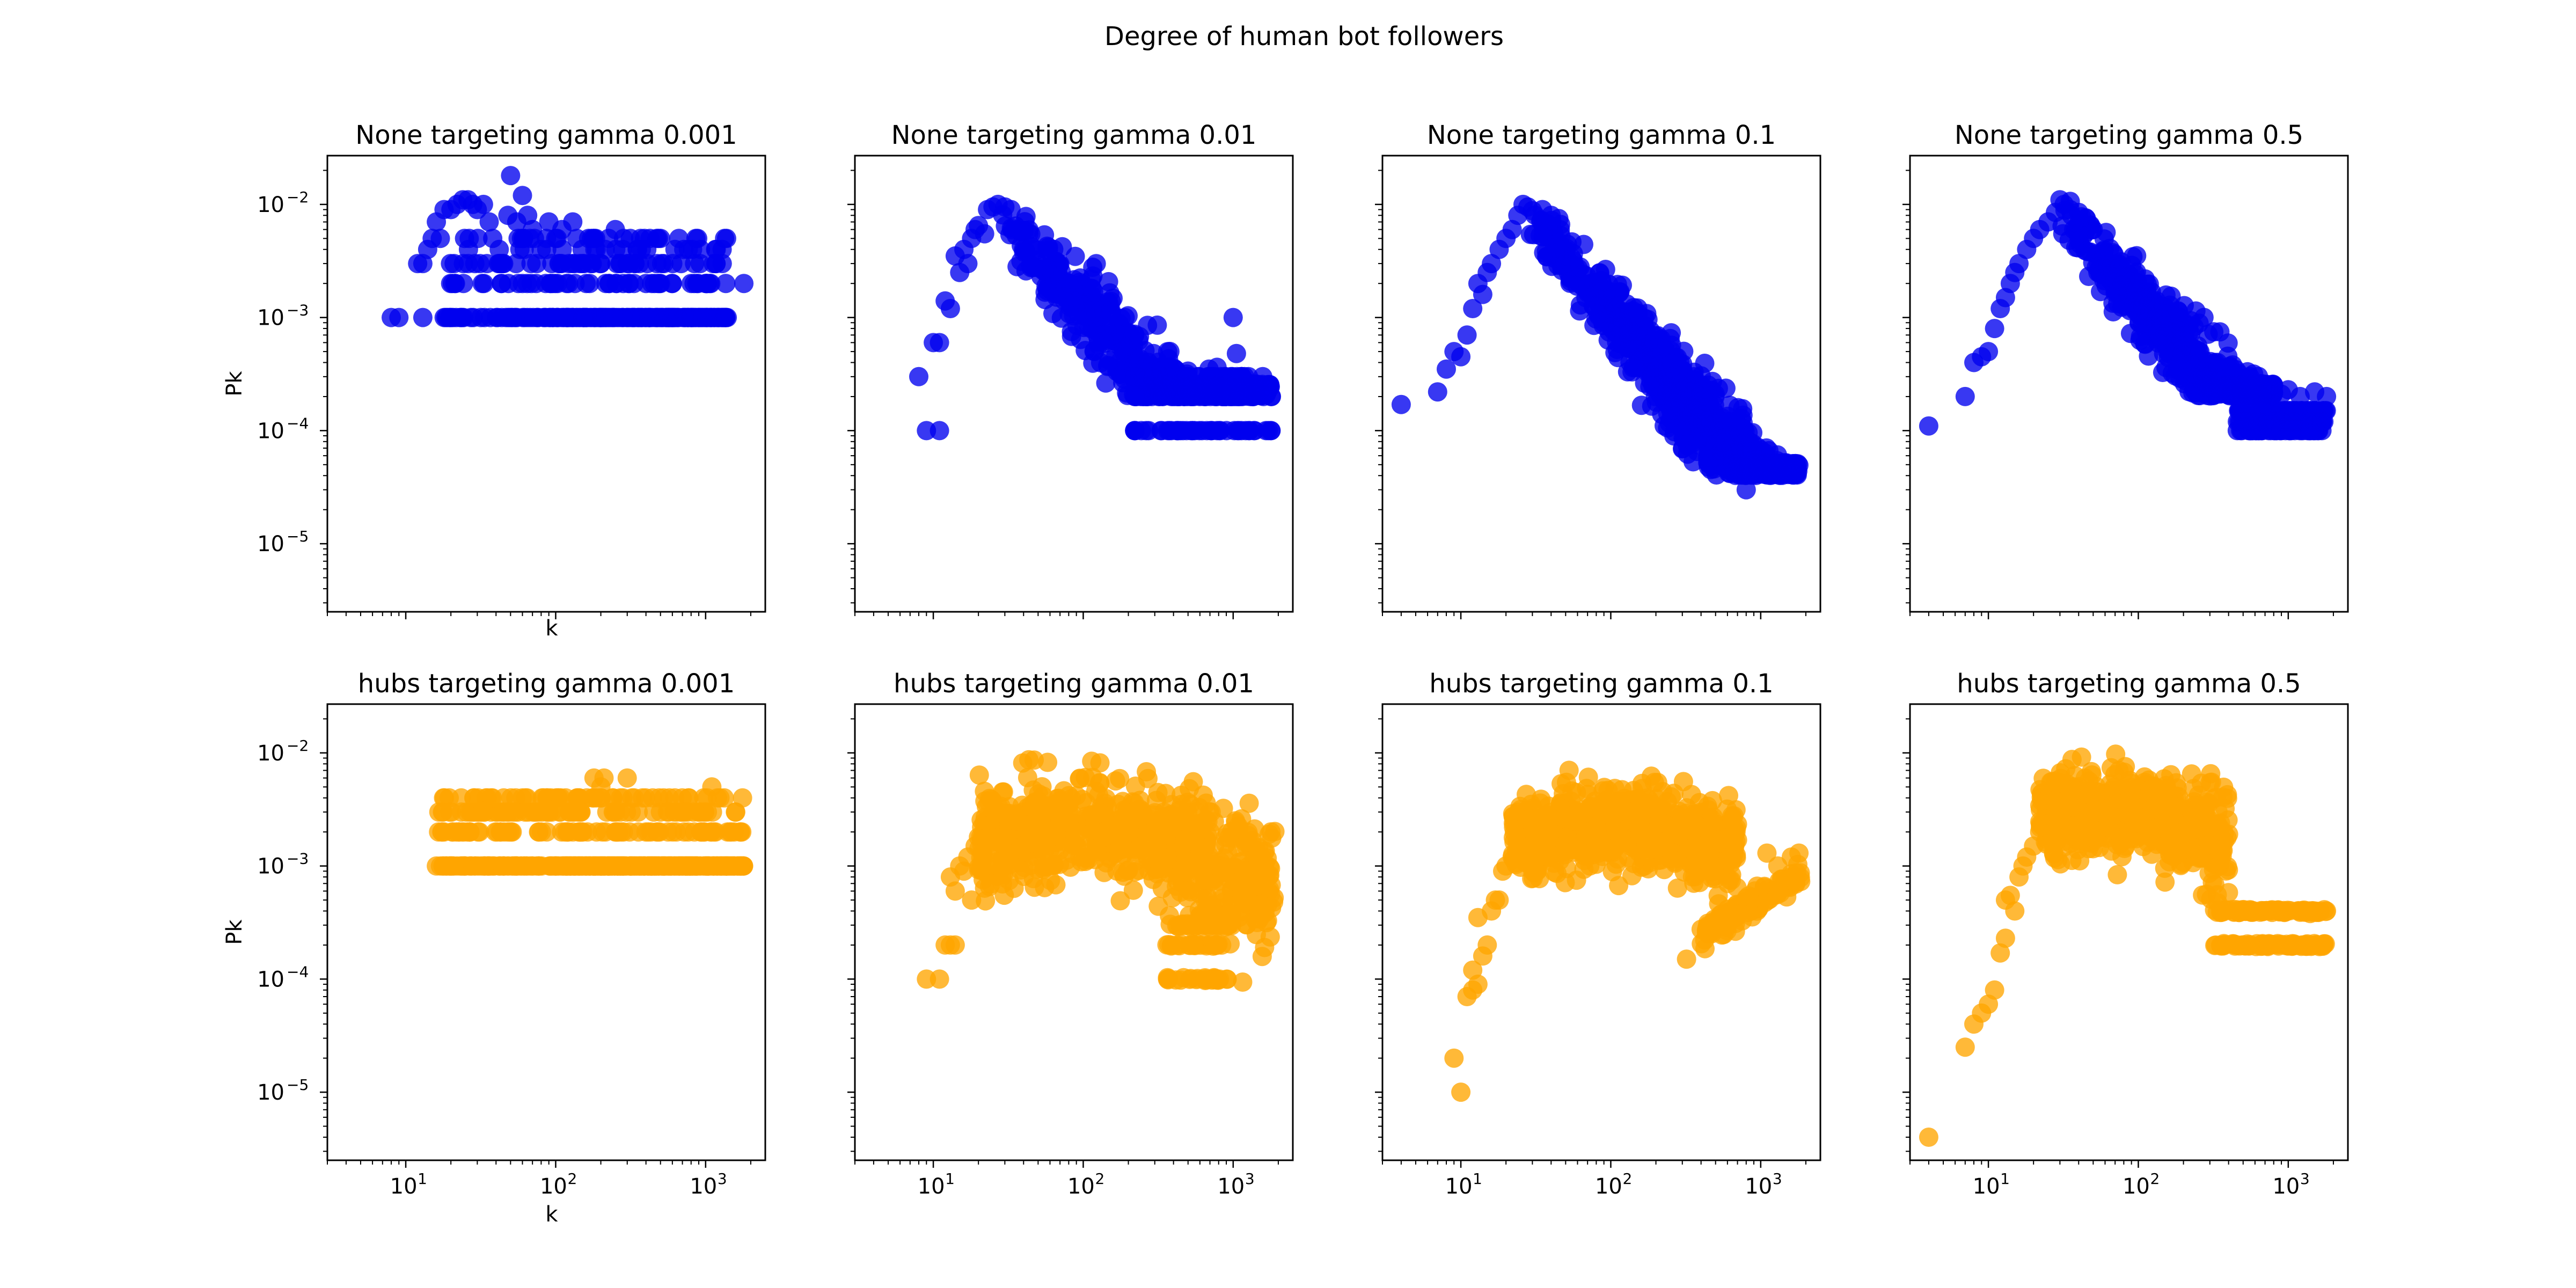 The height and width of the screenshot is (1288, 2576). Describe the element at coordinates (1074, 135) in the screenshot. I see `subplot-title: None targeting gamma 0.01` at that location.